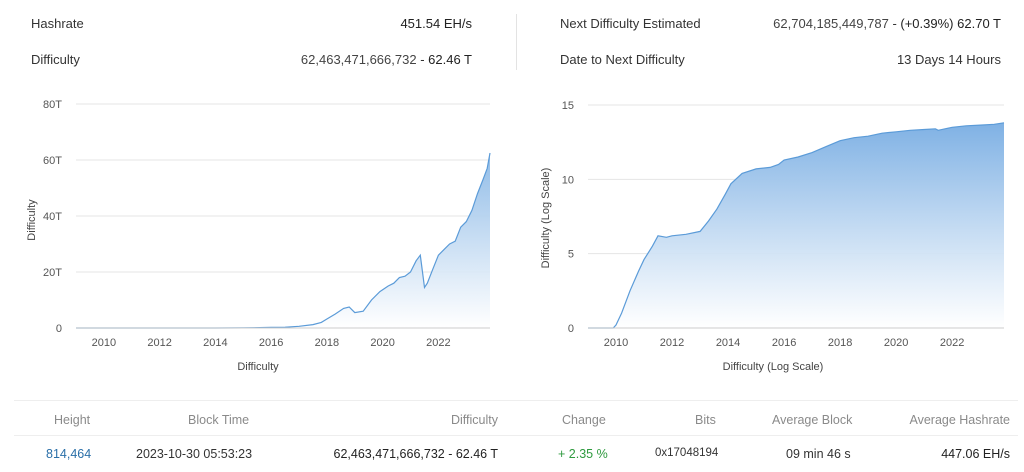 The image size is (1024, 472). I want to click on column-header-change: Change, so click(584, 420).